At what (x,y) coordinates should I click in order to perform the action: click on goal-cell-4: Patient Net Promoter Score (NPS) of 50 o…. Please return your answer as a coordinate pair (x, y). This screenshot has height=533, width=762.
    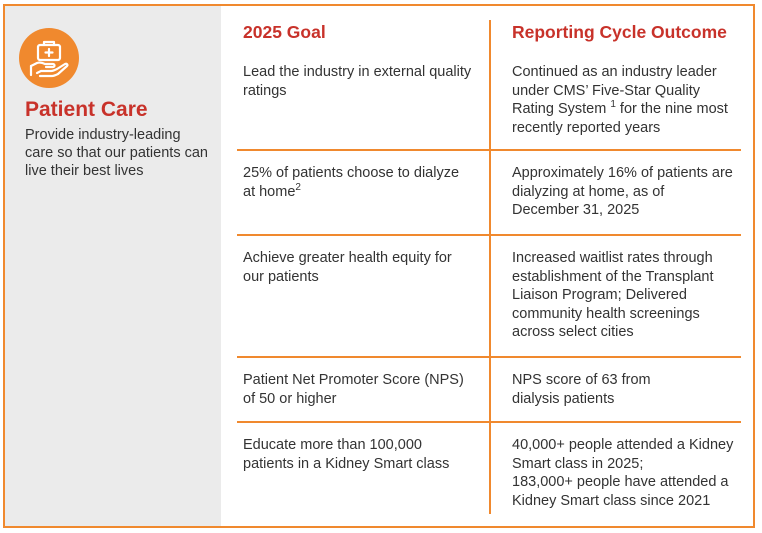
    Looking at the image, I should click on (353, 389).